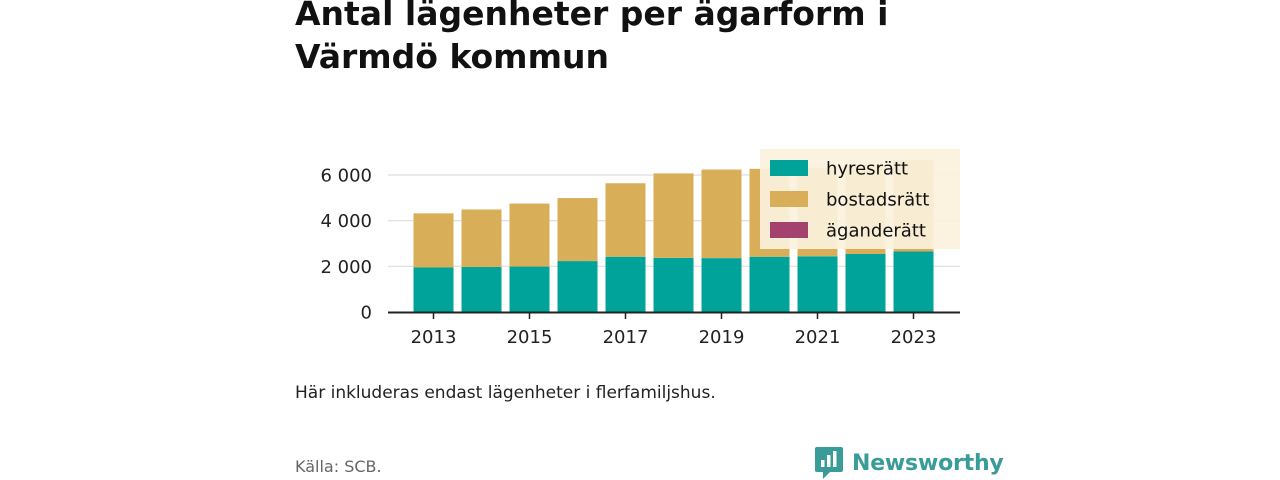 Image resolution: width=1280 pixels, height=480 pixels. What do you see at coordinates (338, 466) in the screenshot?
I see `chart-source: Källa: SCB.` at bounding box center [338, 466].